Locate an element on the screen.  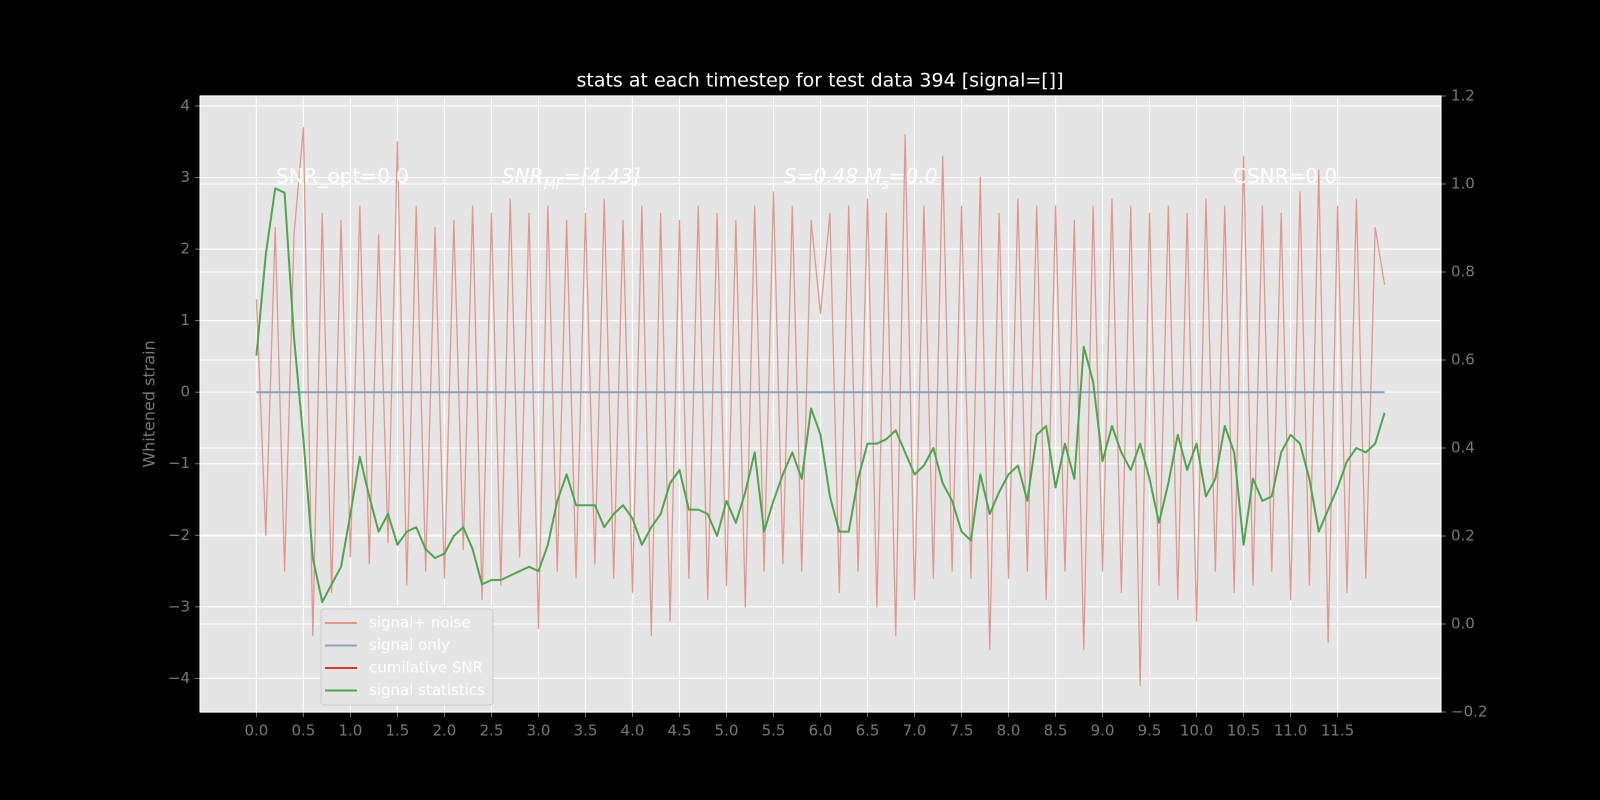
x-tick-label: 6.5 is located at coordinates (868, 731).